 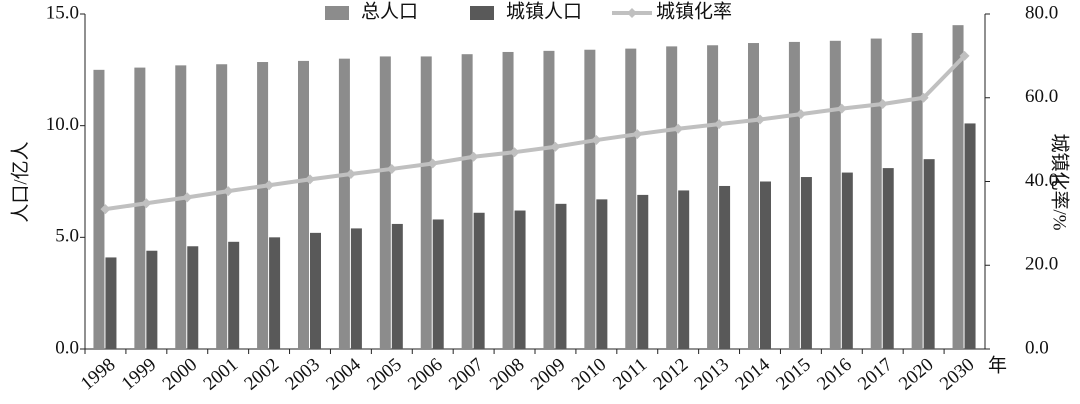 What do you see at coordinates (1041, 180) in the screenshot?
I see `y2-tick-label: 40.0` at bounding box center [1041, 180].